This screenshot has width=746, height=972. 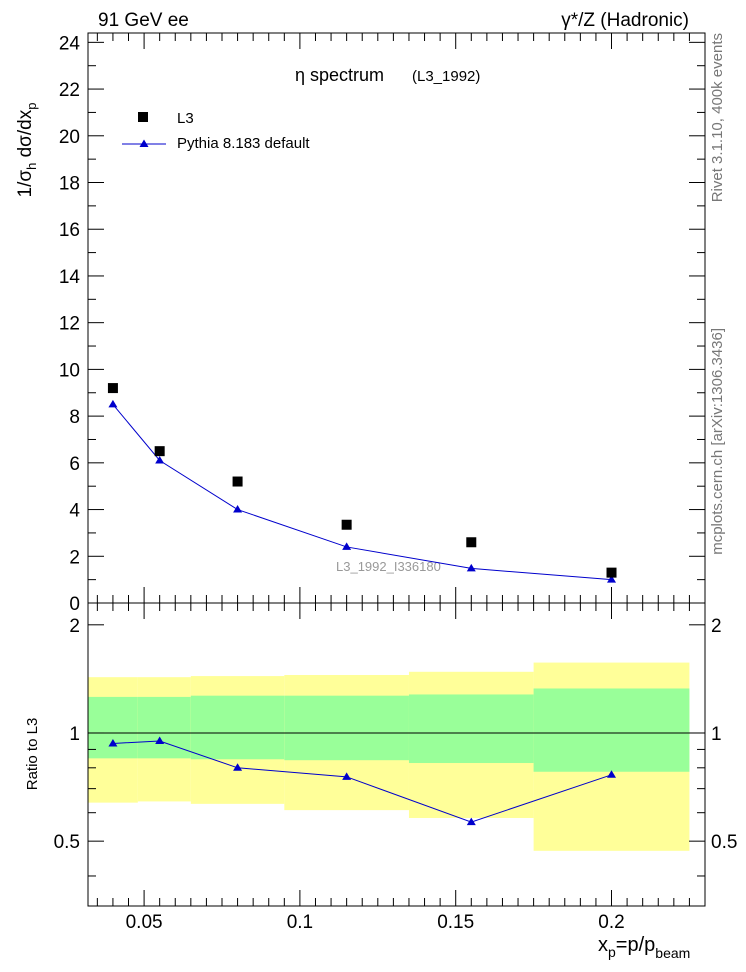 I want to click on x-tick-label: 0.2, so click(x=611, y=922).